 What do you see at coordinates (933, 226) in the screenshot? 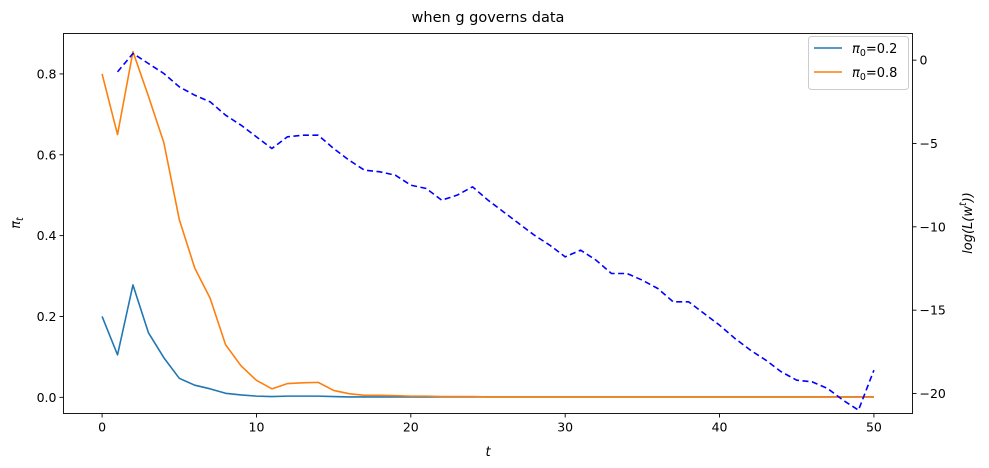
I see `y-right-tick-label: −10` at bounding box center [933, 226].